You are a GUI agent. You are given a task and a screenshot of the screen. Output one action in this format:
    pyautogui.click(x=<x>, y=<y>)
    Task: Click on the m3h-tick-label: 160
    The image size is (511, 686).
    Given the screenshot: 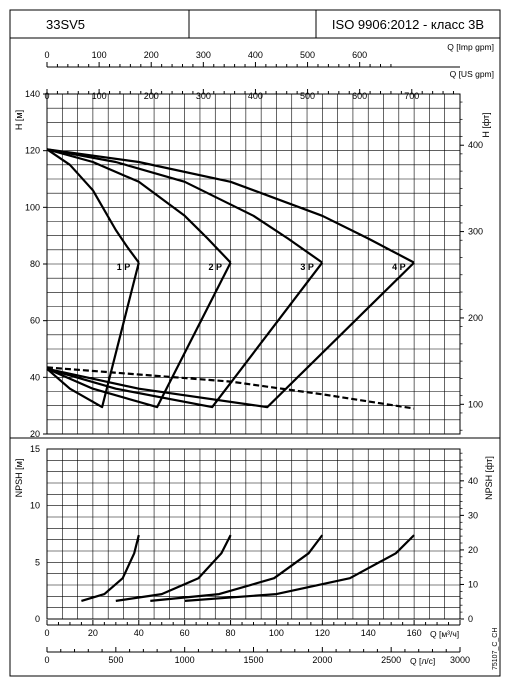 What is the action you would take?
    pyautogui.click(x=414, y=633)
    